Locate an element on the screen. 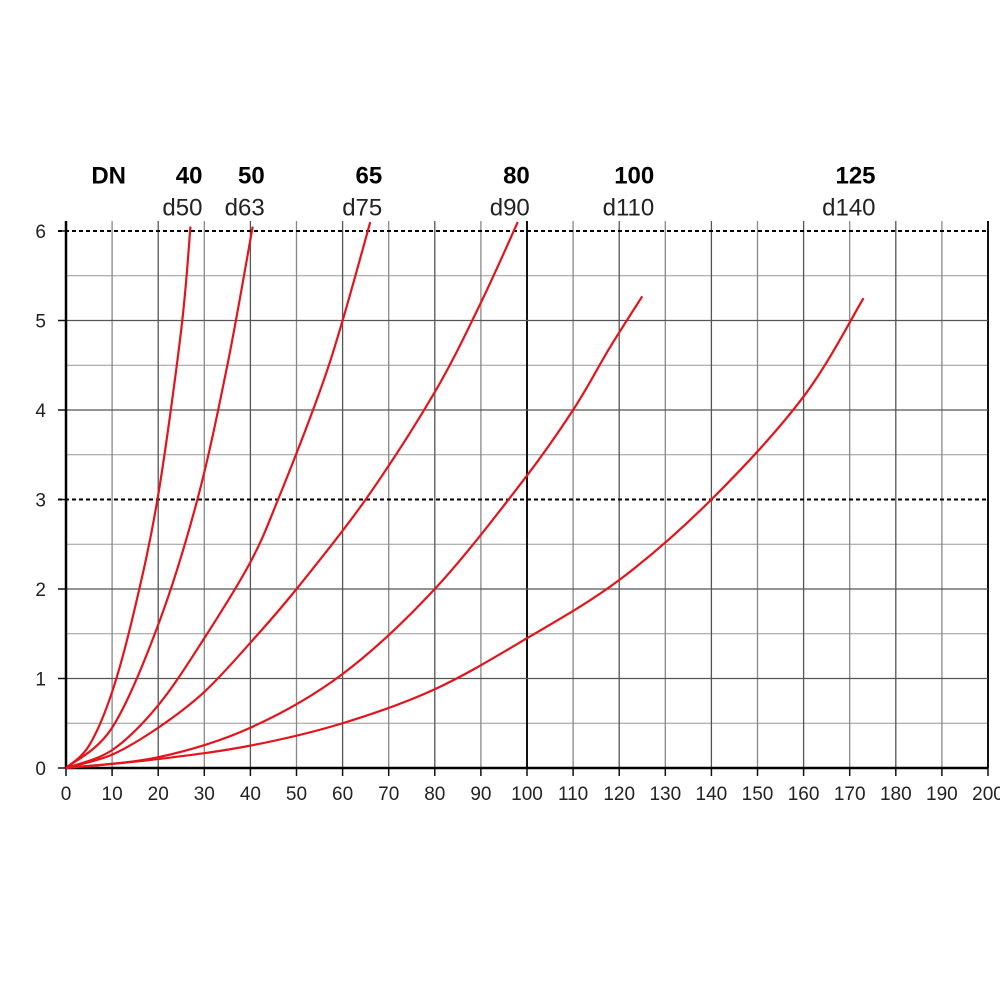 Image resolution: width=1000 pixels, height=1000 pixels. x-tick-label: 90 is located at coordinates (480, 794).